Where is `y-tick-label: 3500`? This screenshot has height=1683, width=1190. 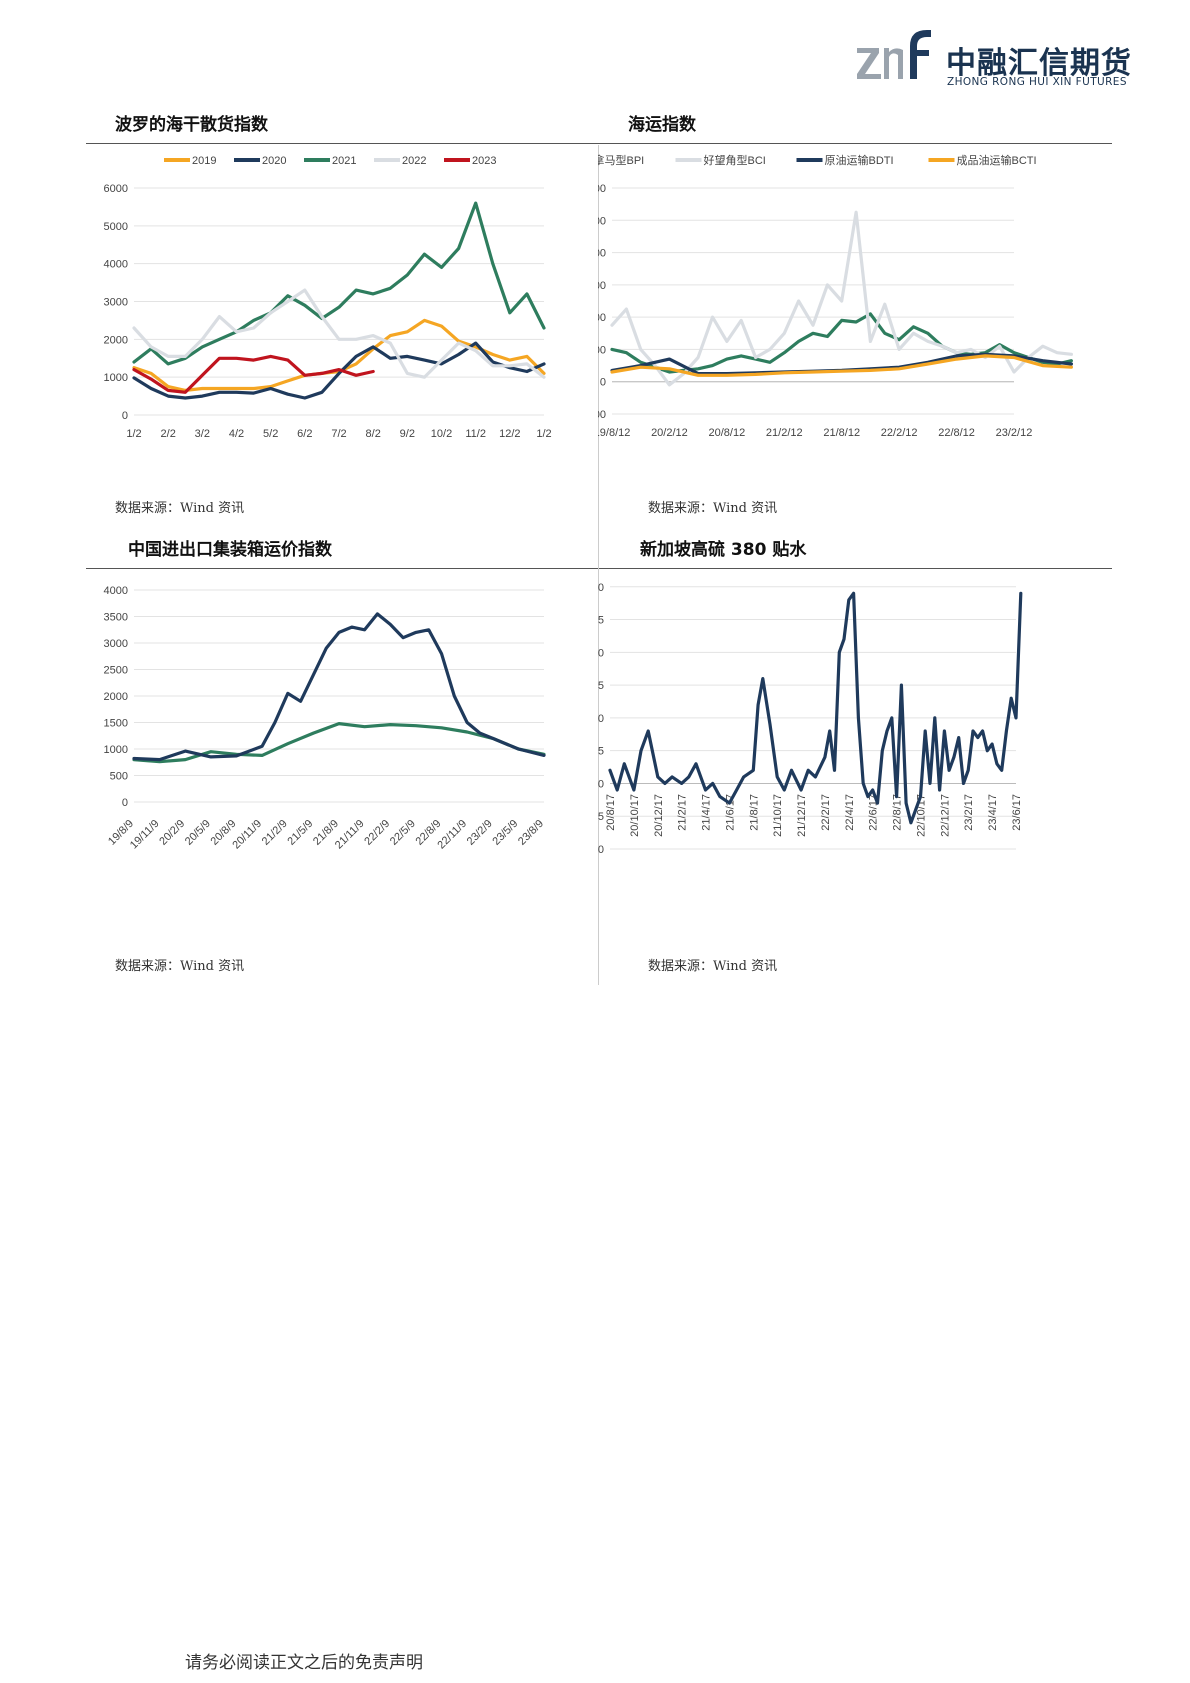 y-tick-label: 3500 is located at coordinates (116, 618).